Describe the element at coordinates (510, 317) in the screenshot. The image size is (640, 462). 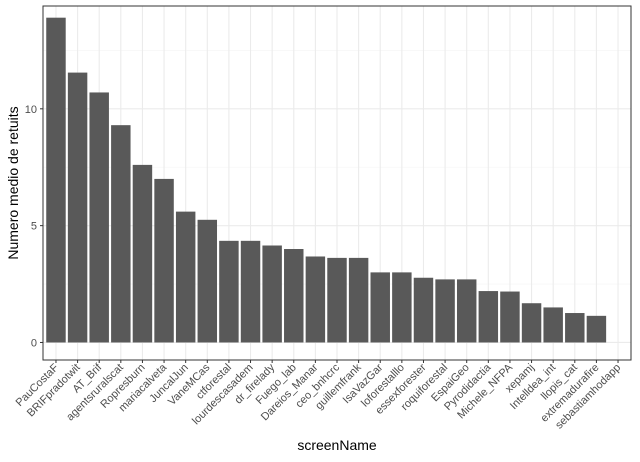
I see `bar-Michele_NFPA` at that location.